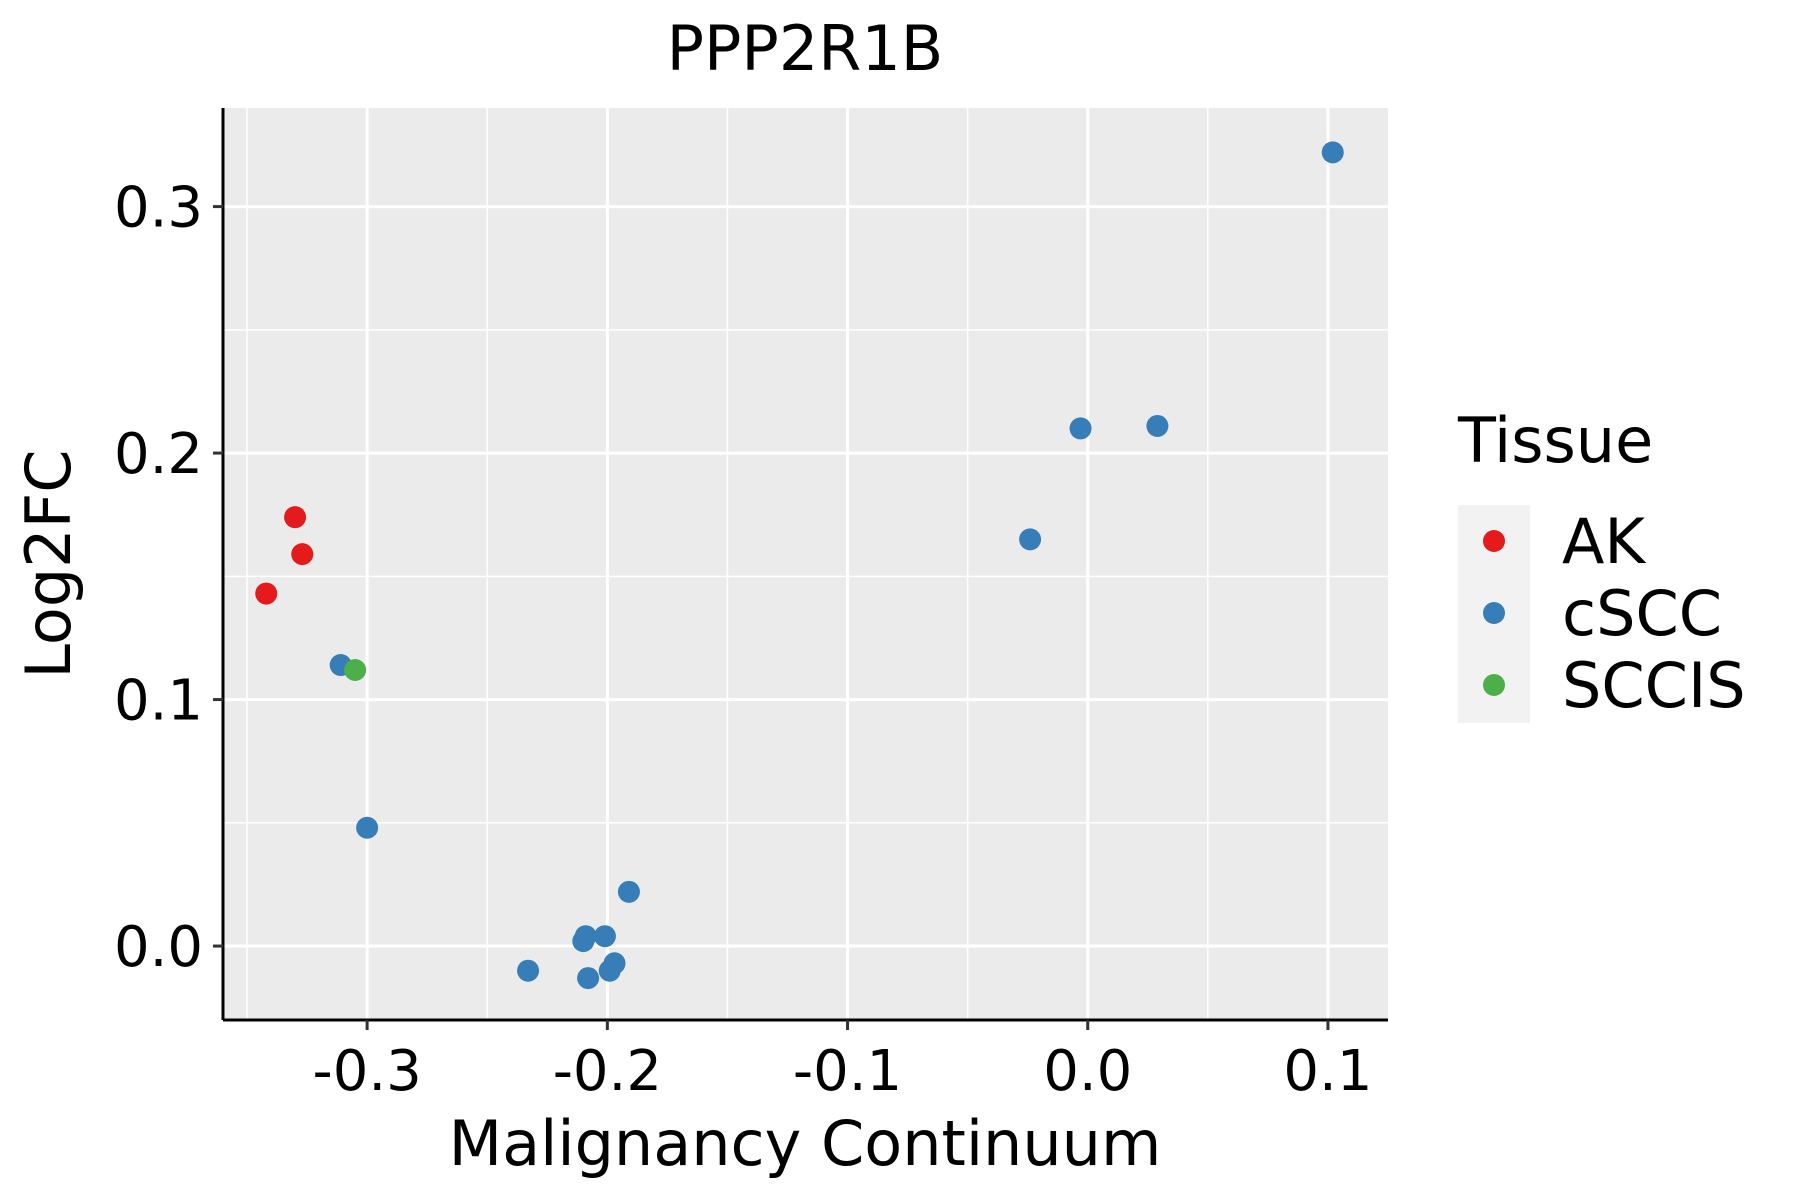 Image resolution: width=1800 pixels, height=1200 pixels. I want to click on y-tick-label: 0.2, so click(158, 454).